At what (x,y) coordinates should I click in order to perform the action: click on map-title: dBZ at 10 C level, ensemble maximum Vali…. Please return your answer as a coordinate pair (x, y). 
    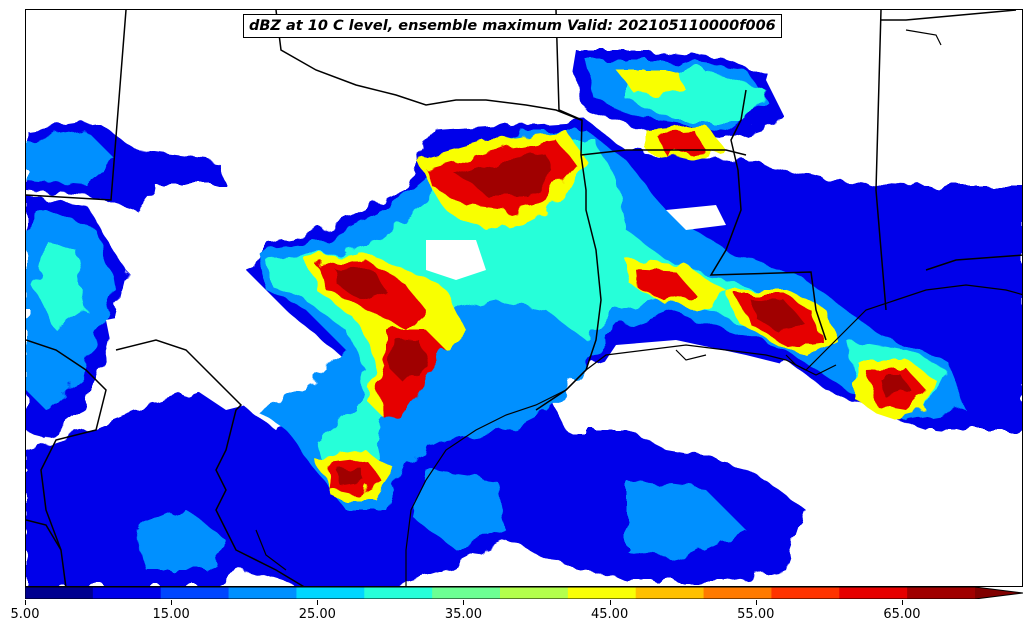
    Looking at the image, I should click on (512, 26).